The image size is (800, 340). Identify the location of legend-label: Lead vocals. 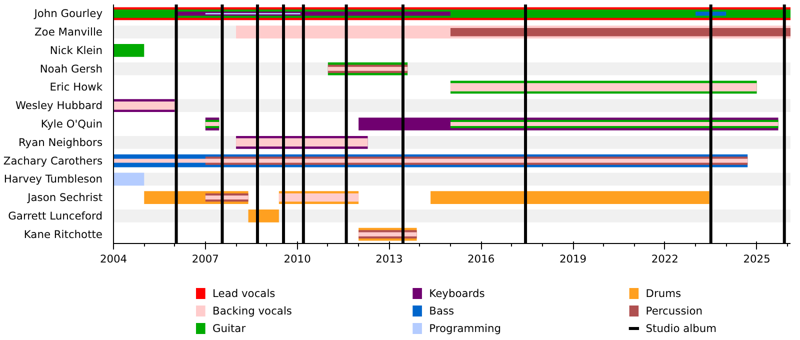
(244, 293).